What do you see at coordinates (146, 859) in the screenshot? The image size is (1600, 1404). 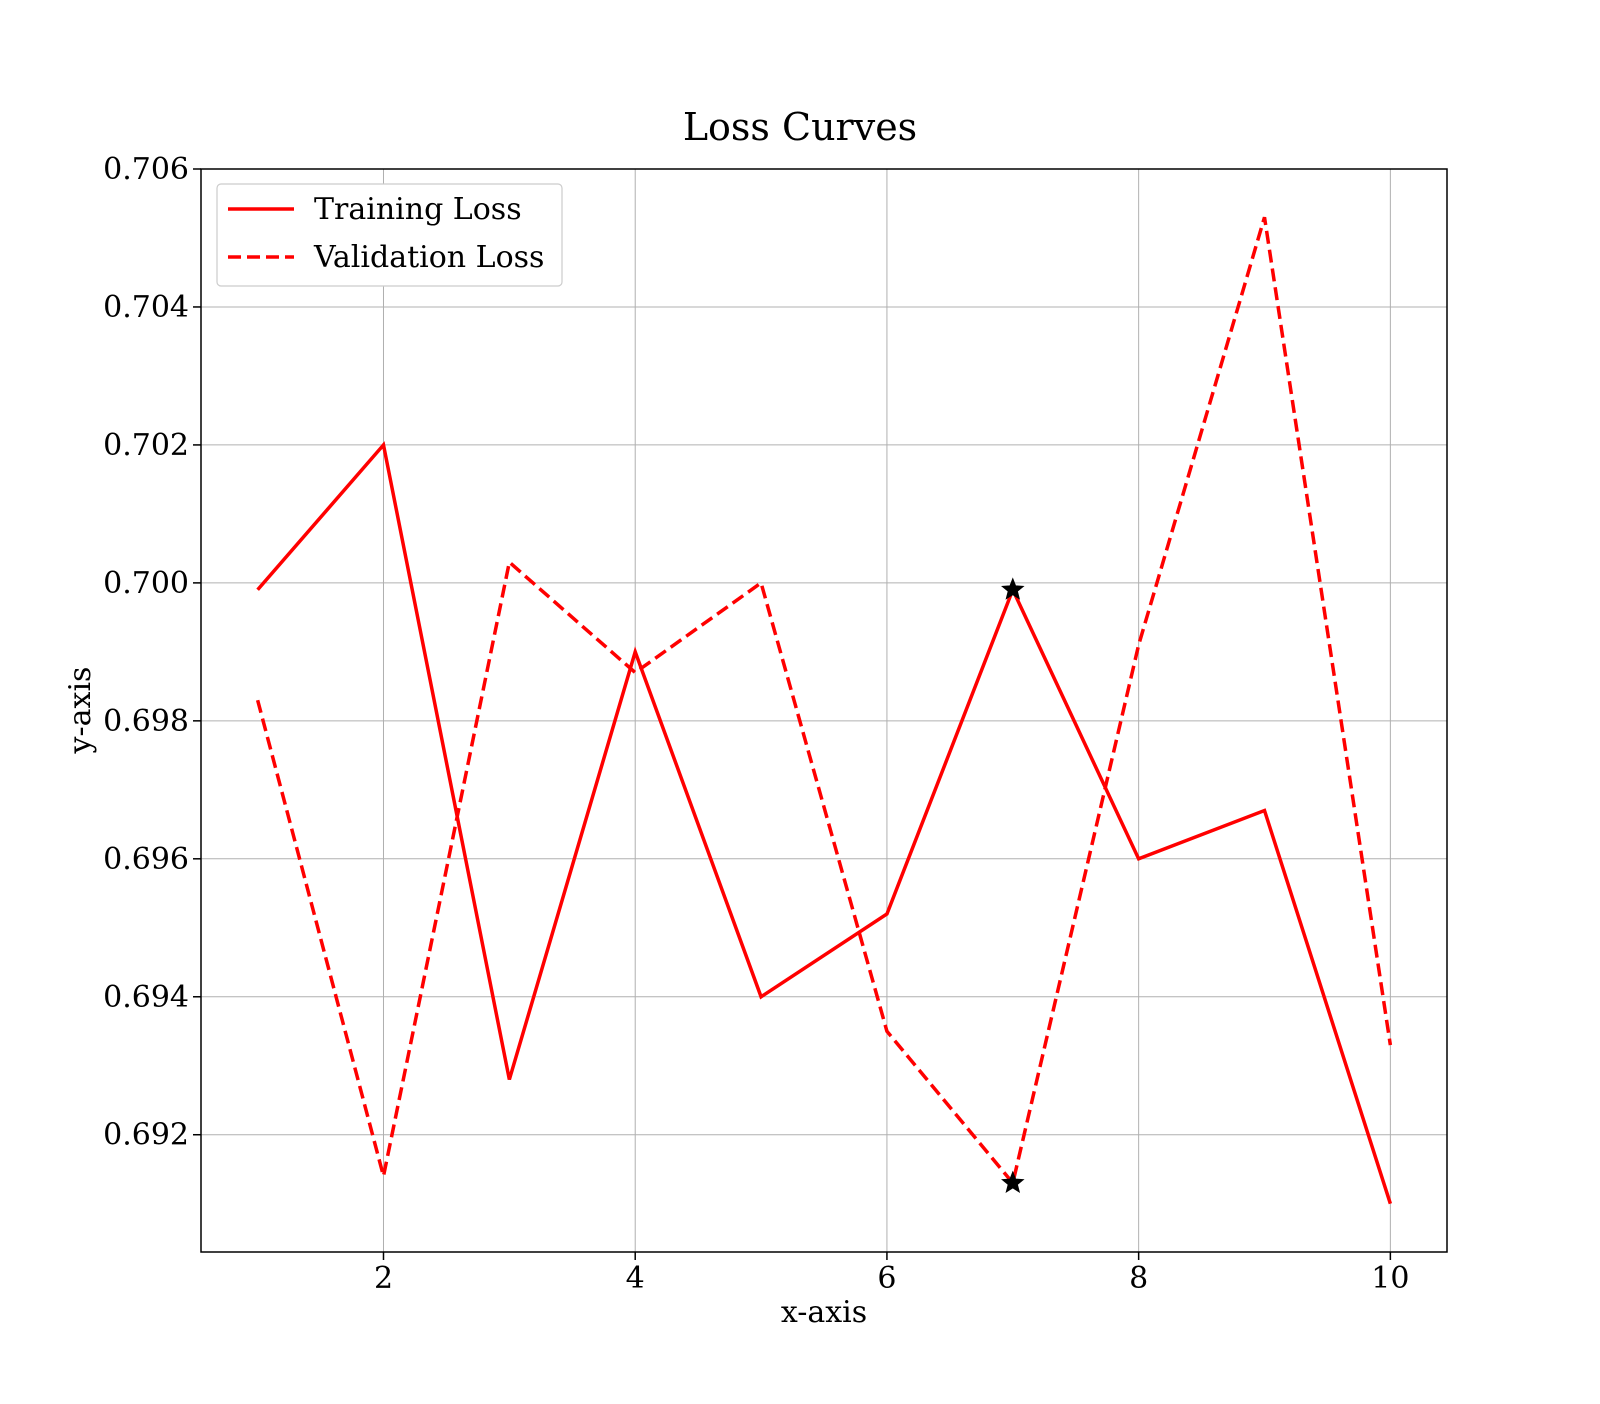 I see `y-tick-label: 0.696` at bounding box center [146, 859].